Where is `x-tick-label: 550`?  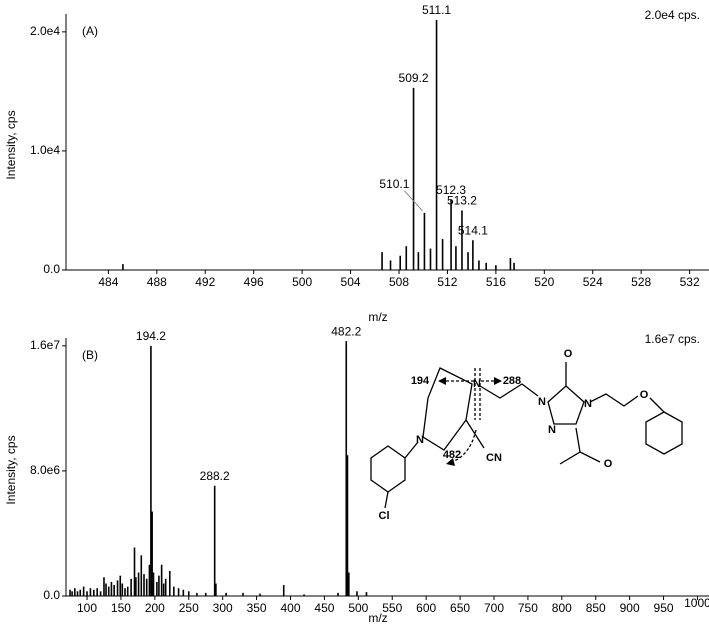
x-tick-label: 550 is located at coordinates (392, 608).